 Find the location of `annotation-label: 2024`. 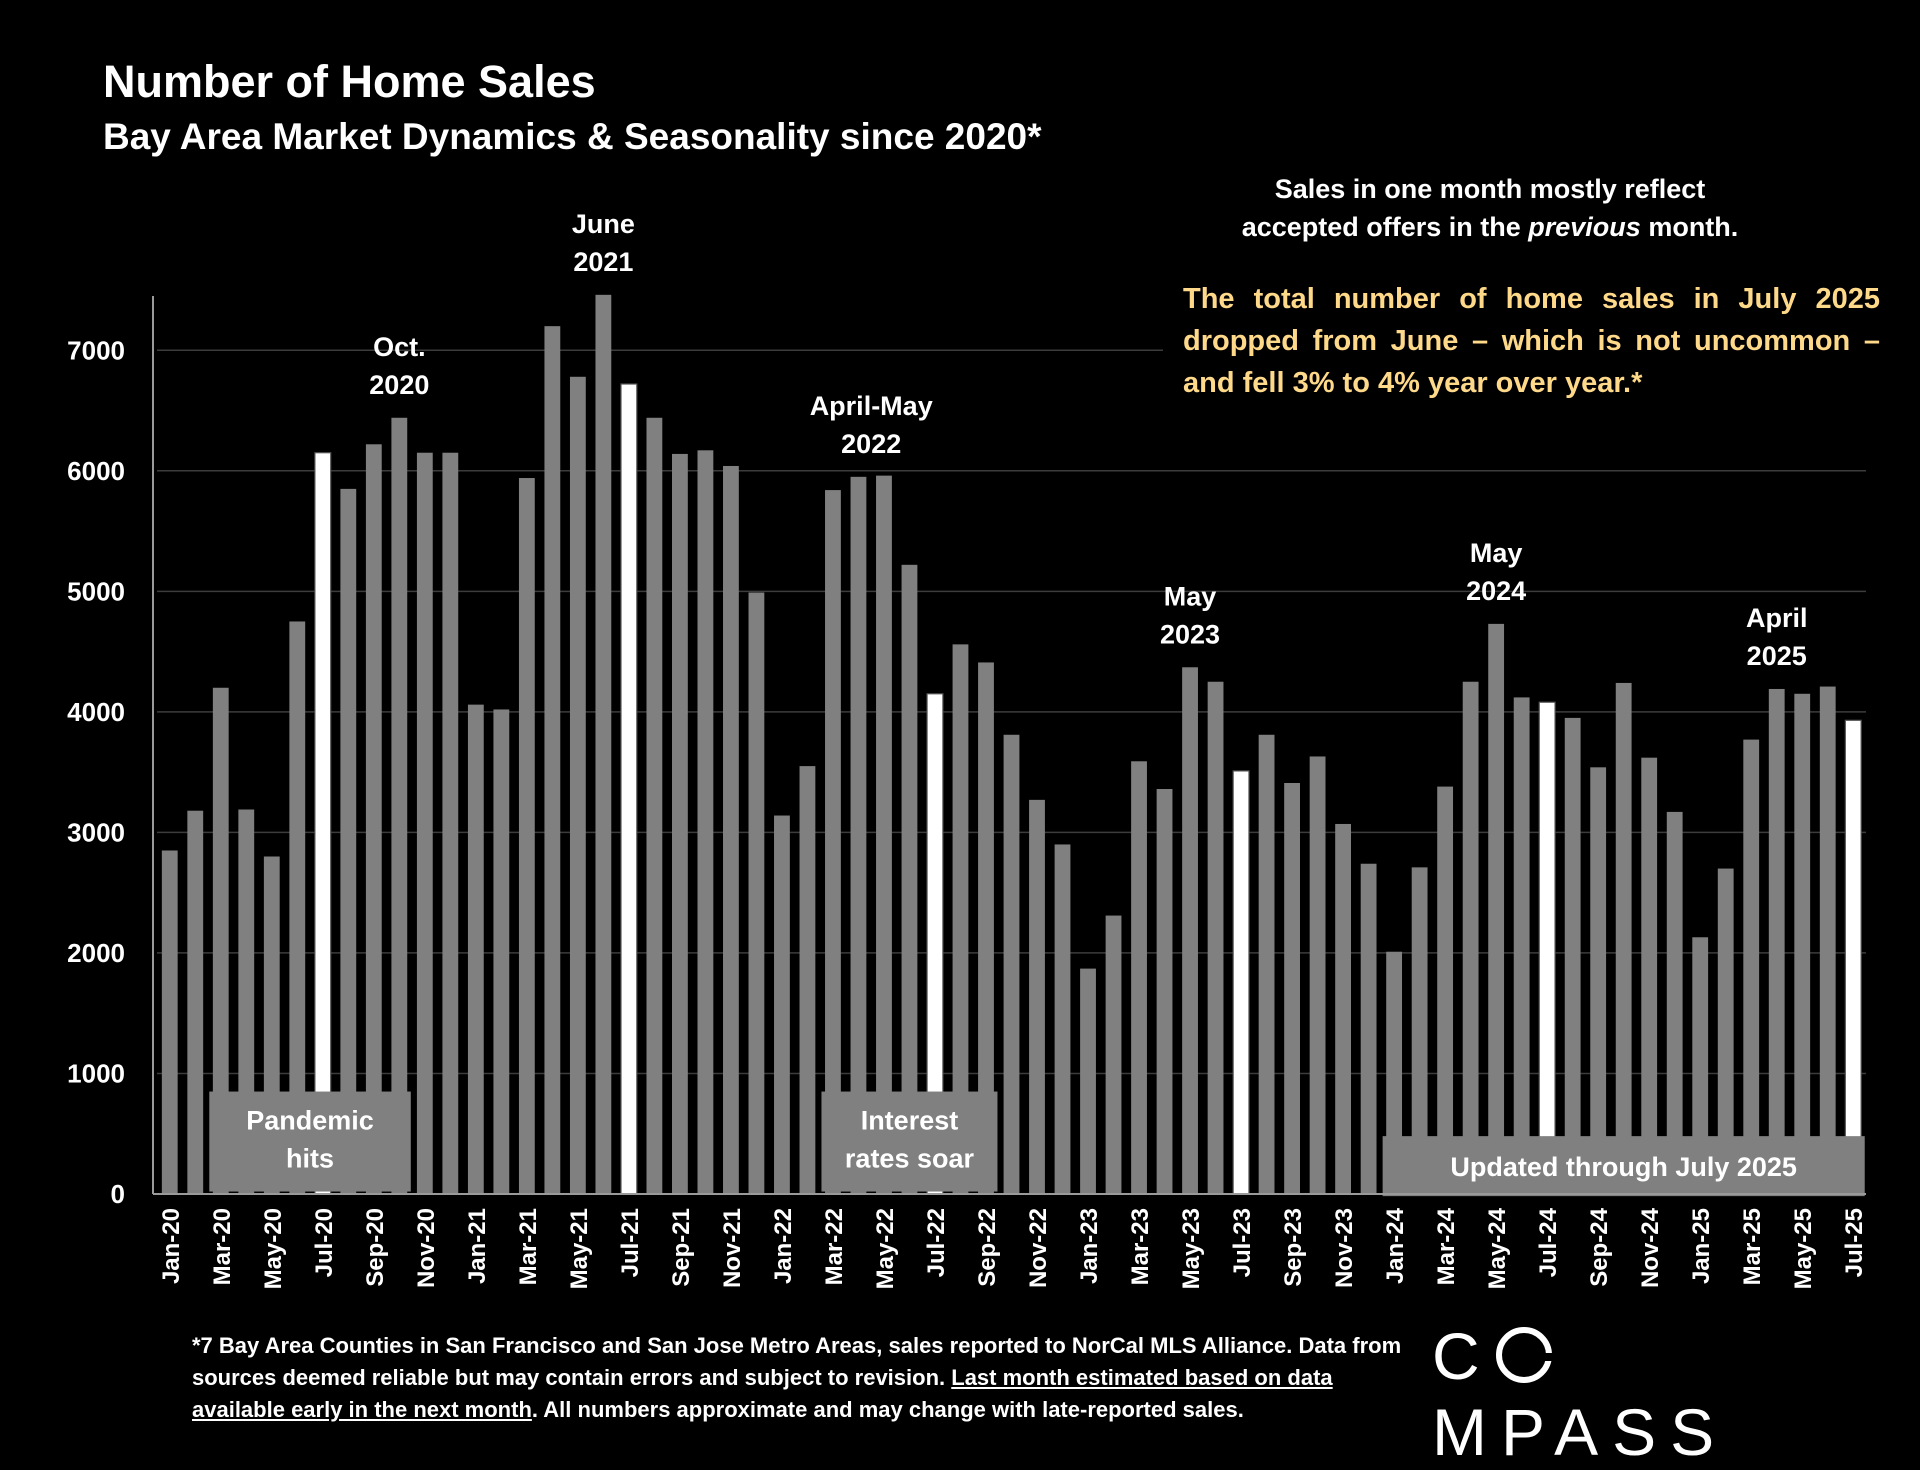

annotation-label: 2024 is located at coordinates (1496, 591).